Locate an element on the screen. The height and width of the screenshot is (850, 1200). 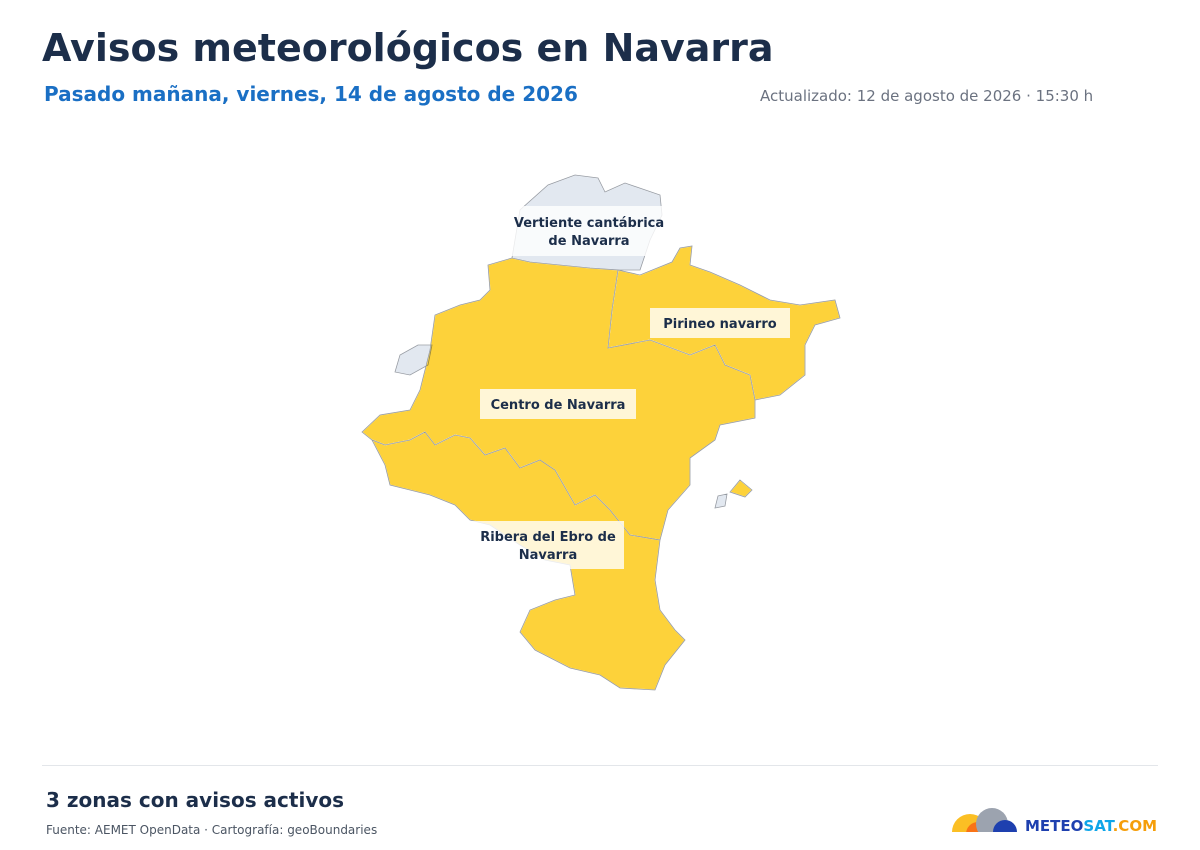
summary: 3 zonas con avisos activos is located at coordinates (195, 800).